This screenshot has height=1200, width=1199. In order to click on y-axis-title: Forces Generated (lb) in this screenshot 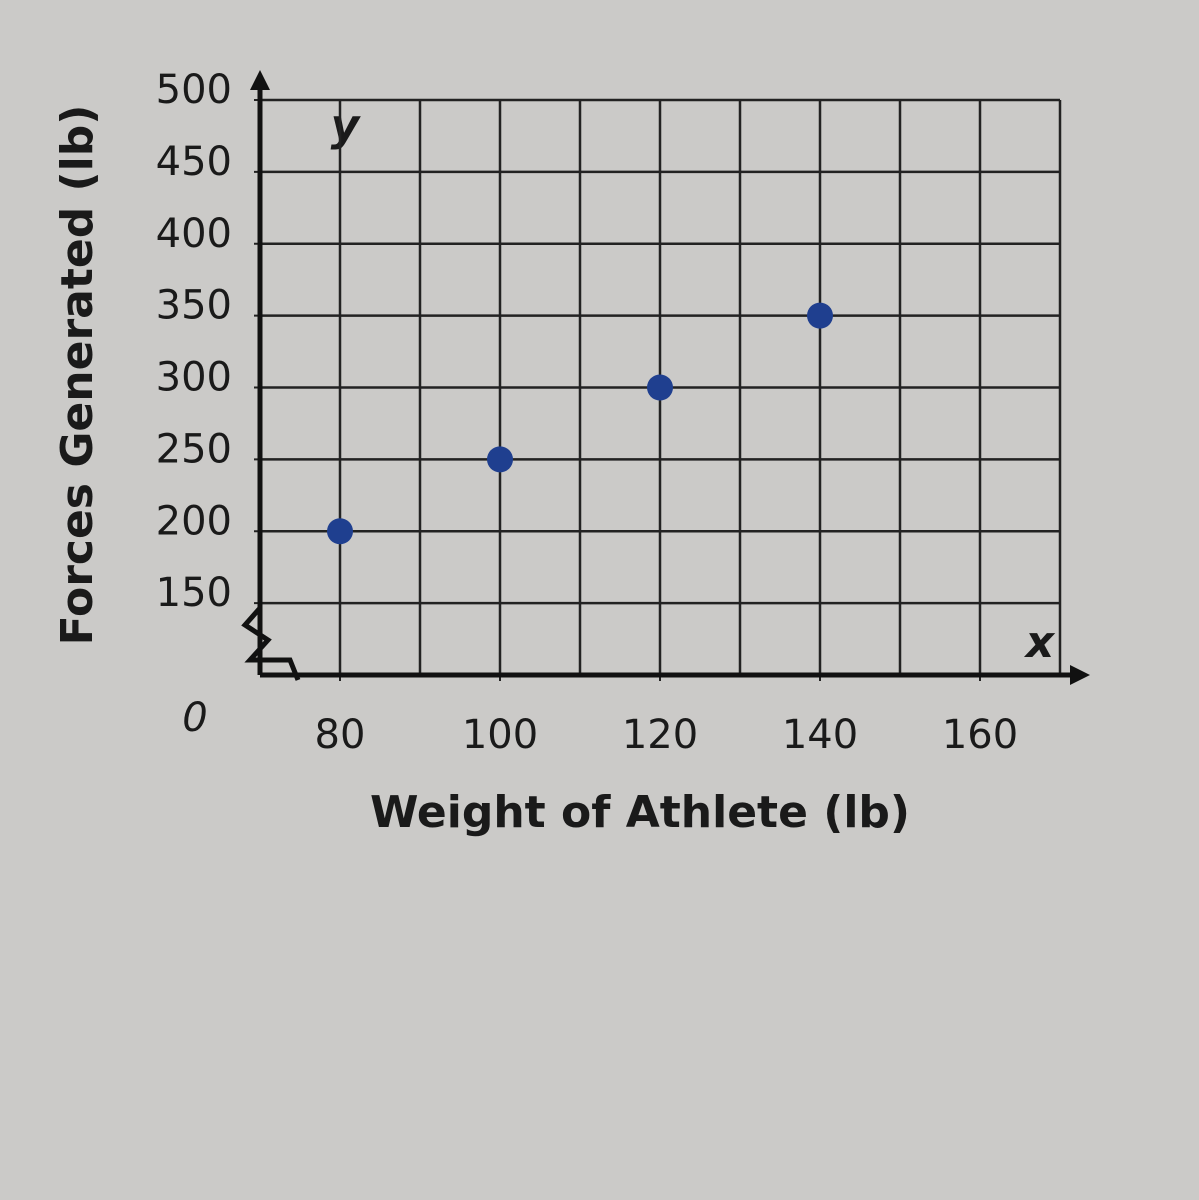, I will do `click(77, 375)`.